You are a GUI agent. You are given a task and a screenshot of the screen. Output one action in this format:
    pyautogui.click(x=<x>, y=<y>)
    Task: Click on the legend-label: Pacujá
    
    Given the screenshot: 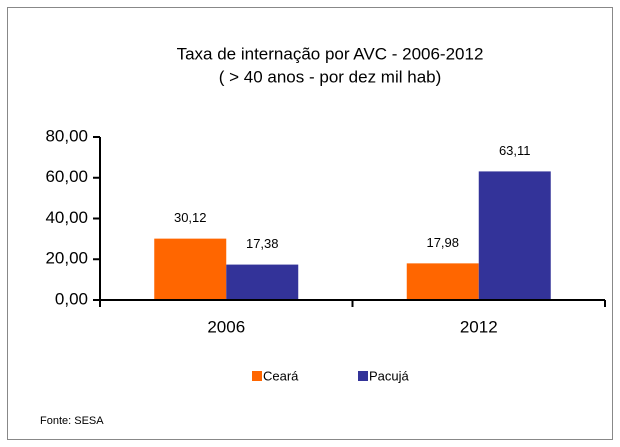 What is the action you would take?
    pyautogui.click(x=389, y=375)
    